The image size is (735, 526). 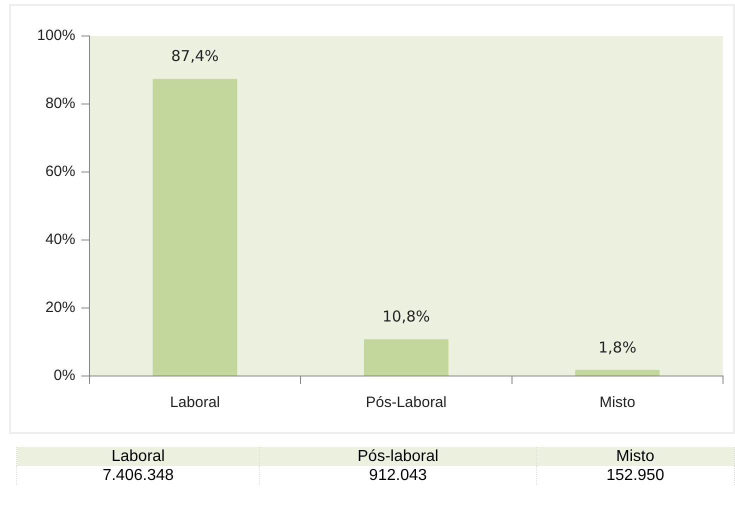 What do you see at coordinates (635, 456) in the screenshot?
I see `text: Misto` at bounding box center [635, 456].